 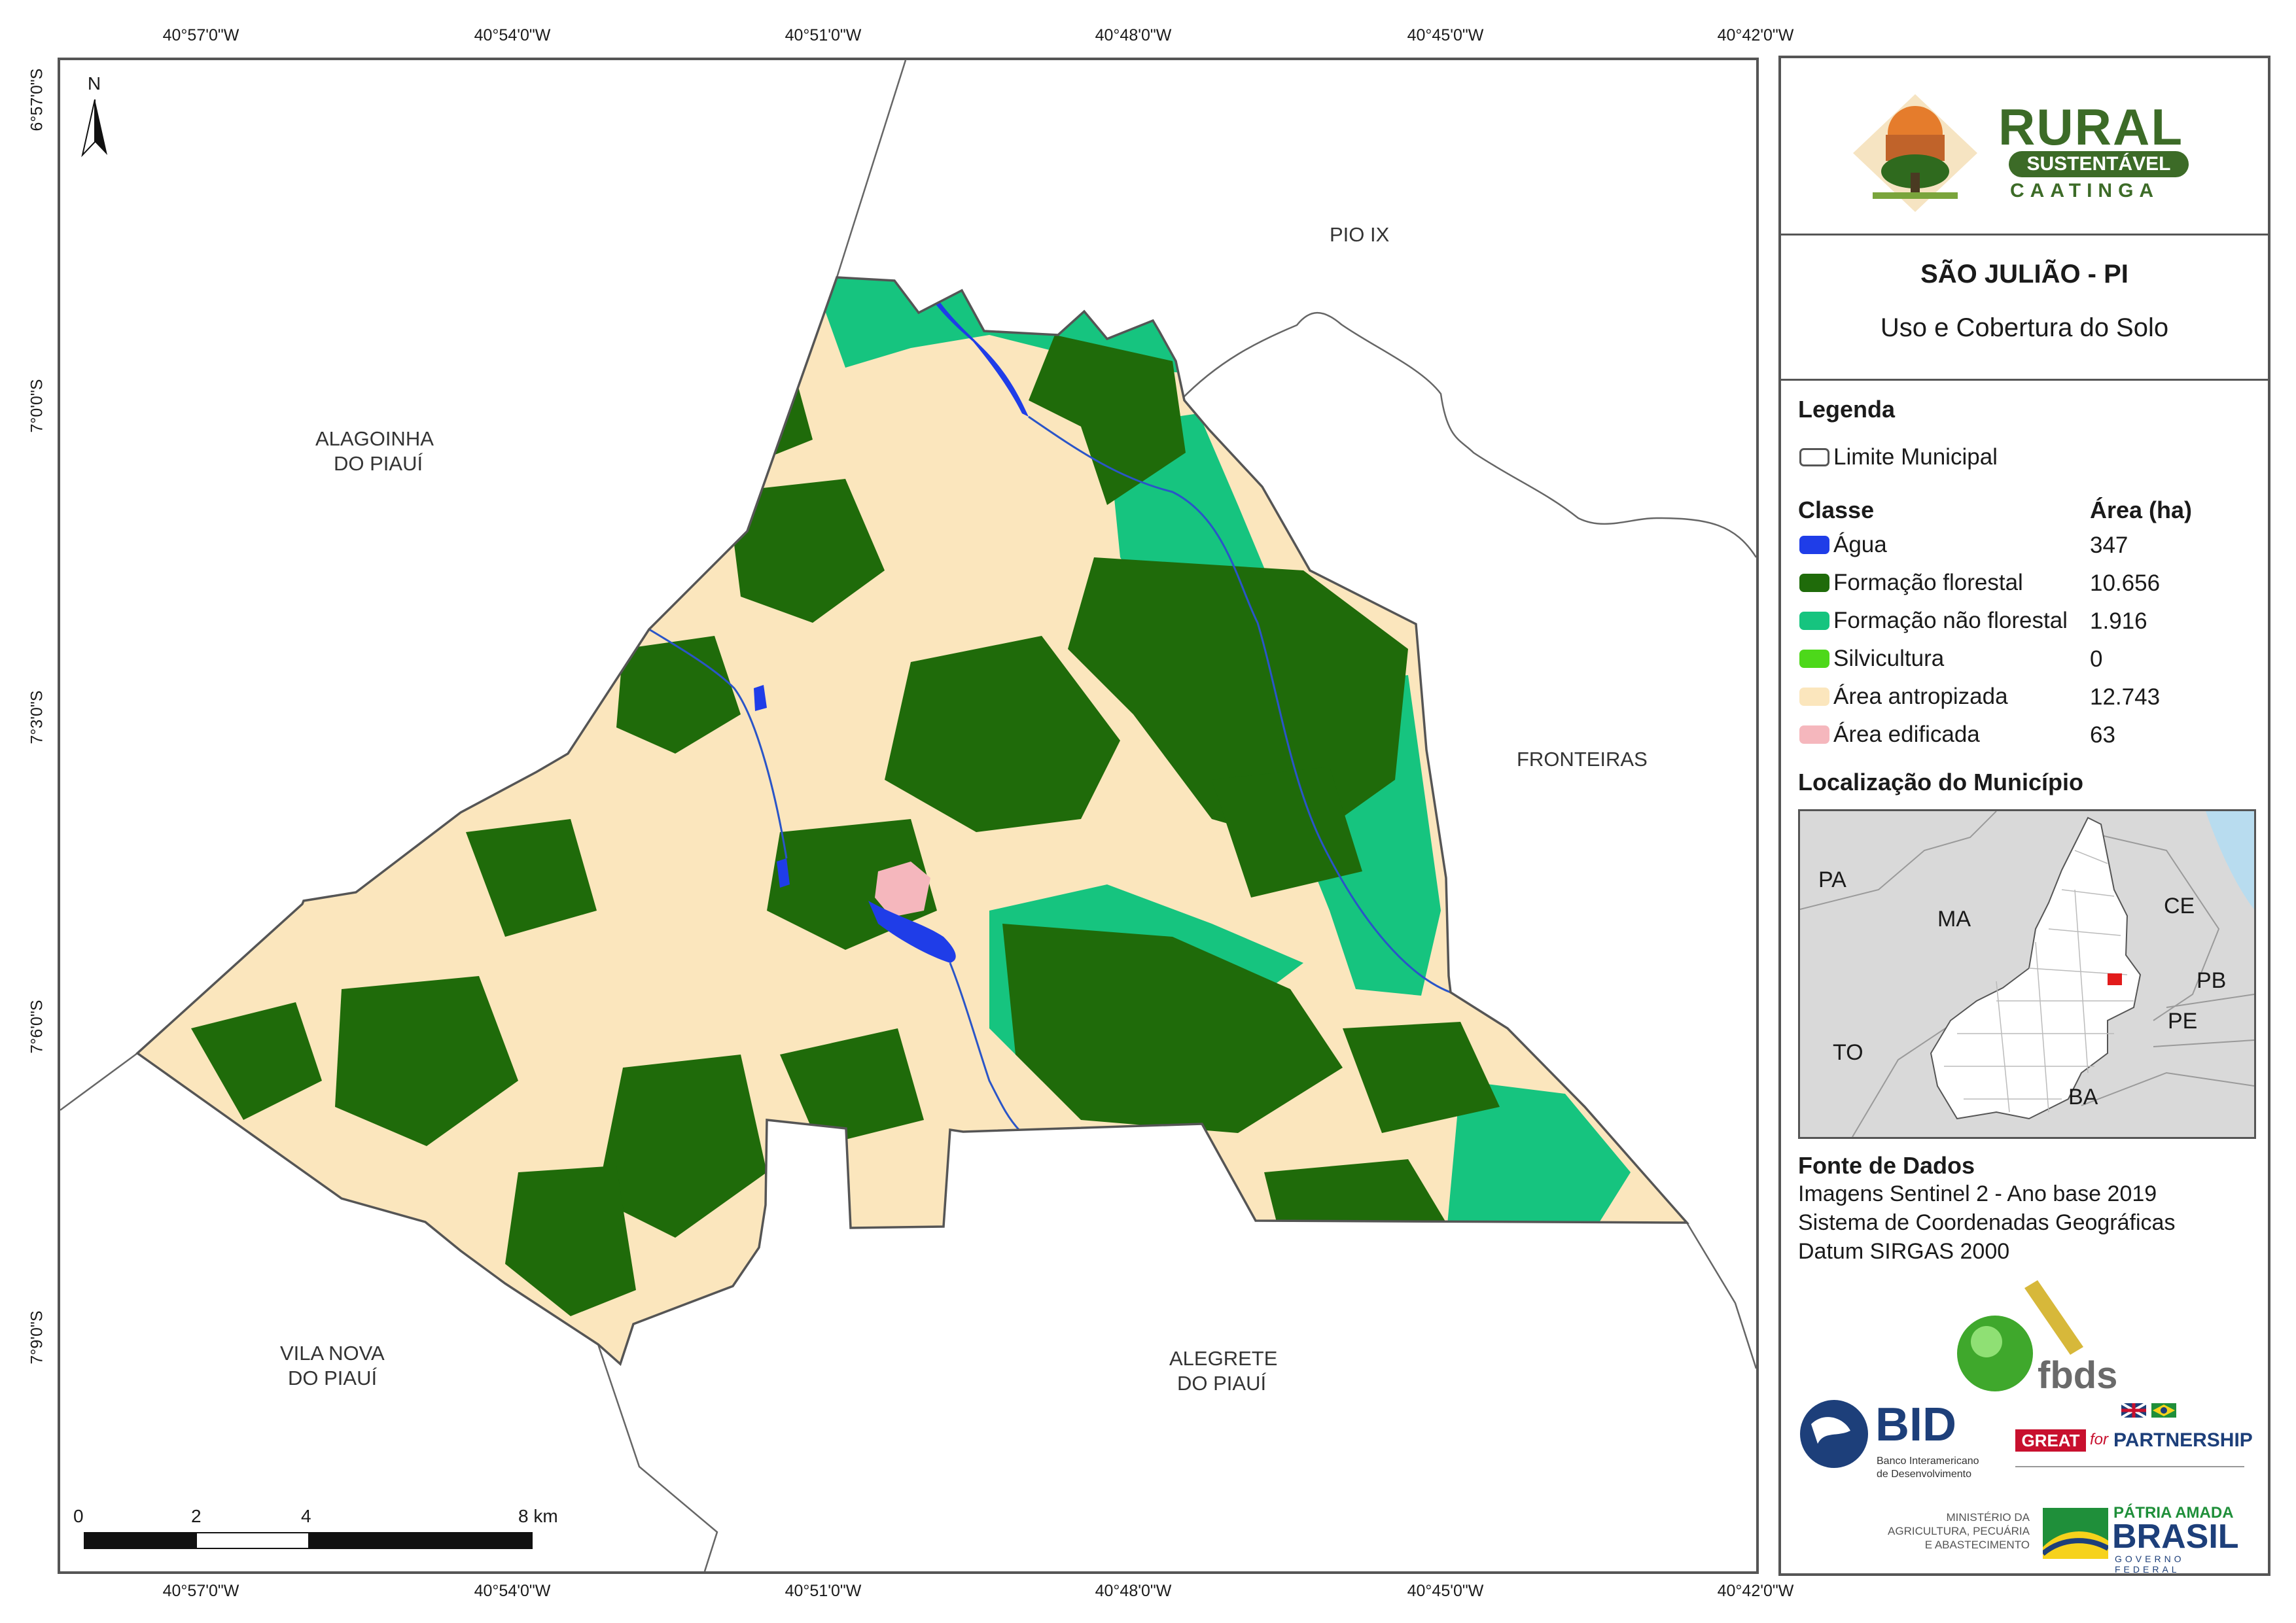 What do you see at coordinates (196, 1516) in the screenshot?
I see `scale-label-2: 2` at bounding box center [196, 1516].